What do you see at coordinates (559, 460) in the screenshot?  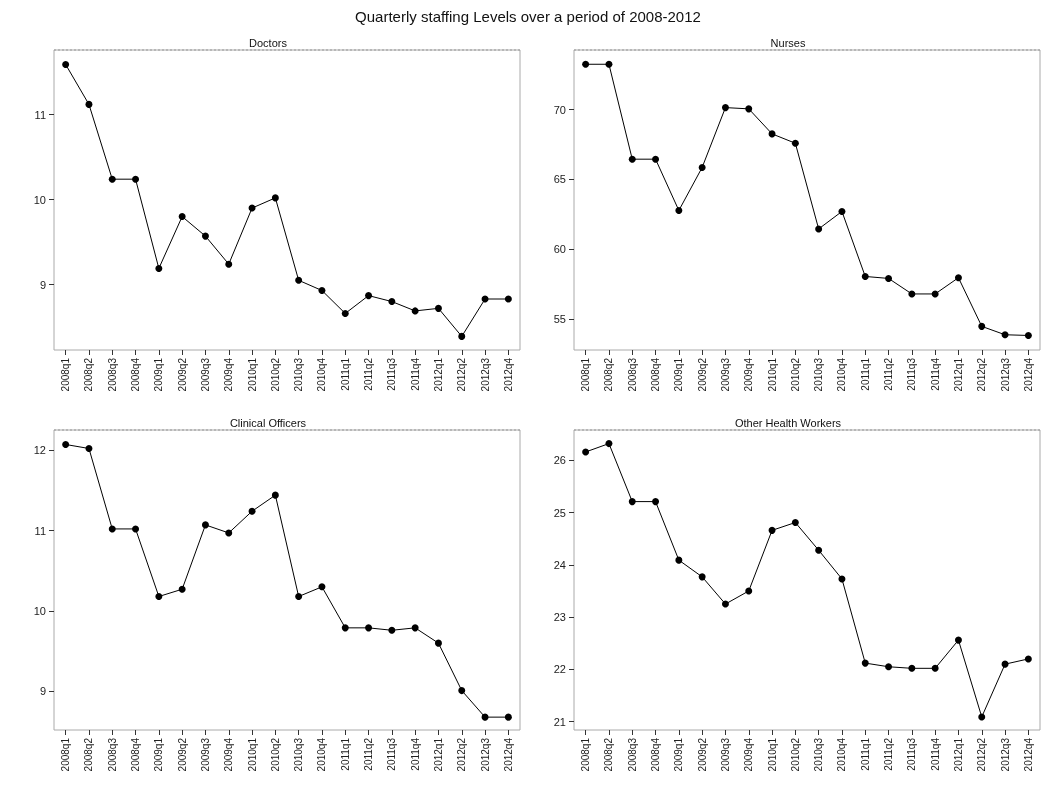 I see `y-tick-label: 26` at bounding box center [559, 460].